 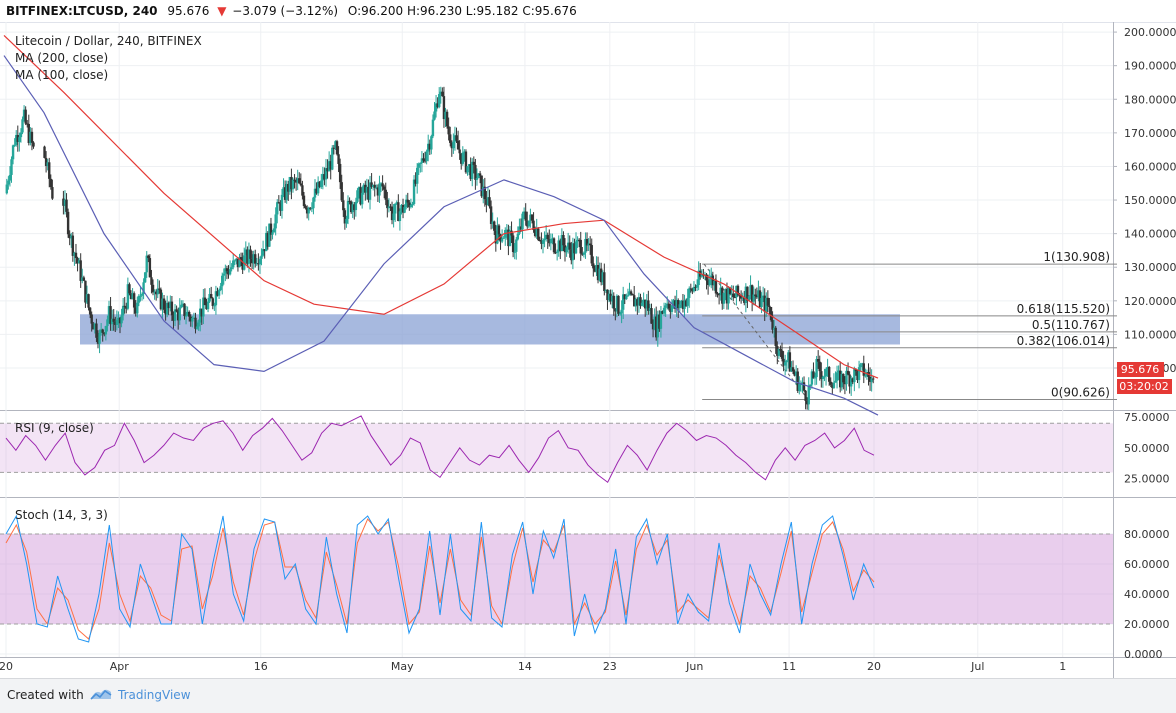 I want to click on chart-legend-title: Litecoin / Dollar, 240, BITFINEX, so click(x=108, y=41).